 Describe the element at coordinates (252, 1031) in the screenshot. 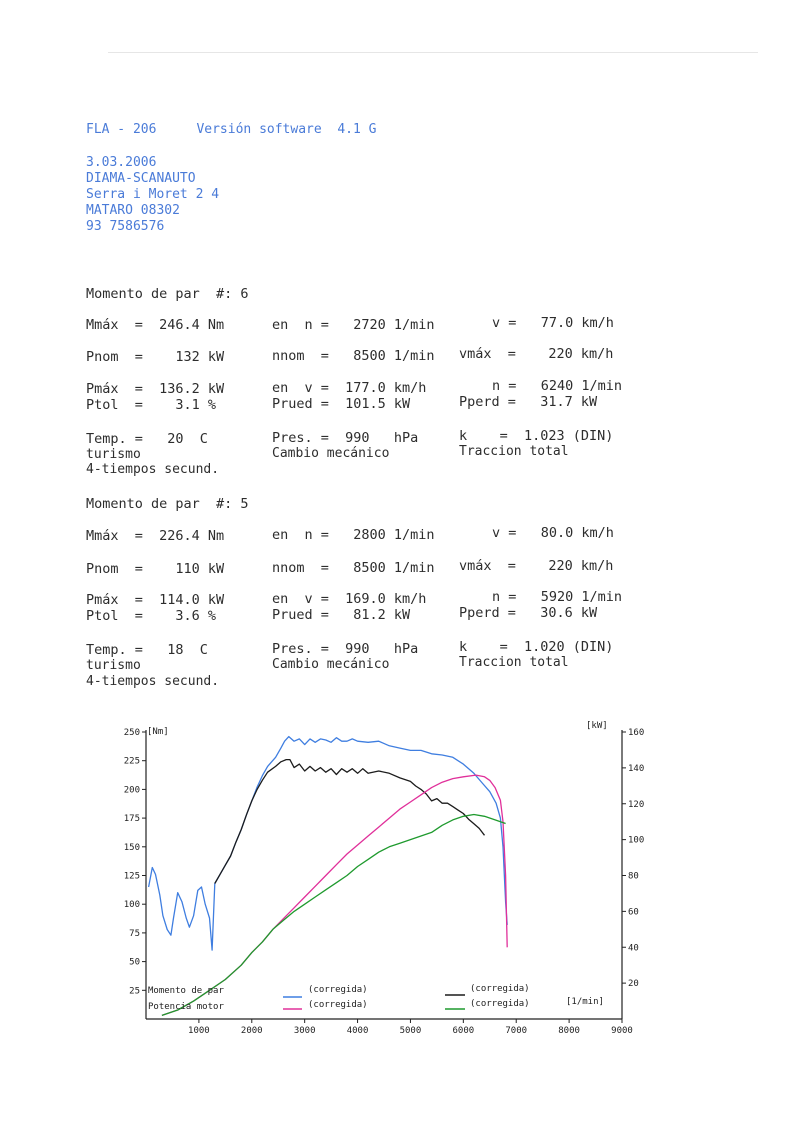

I see `x-tick-label: 2000` at that location.